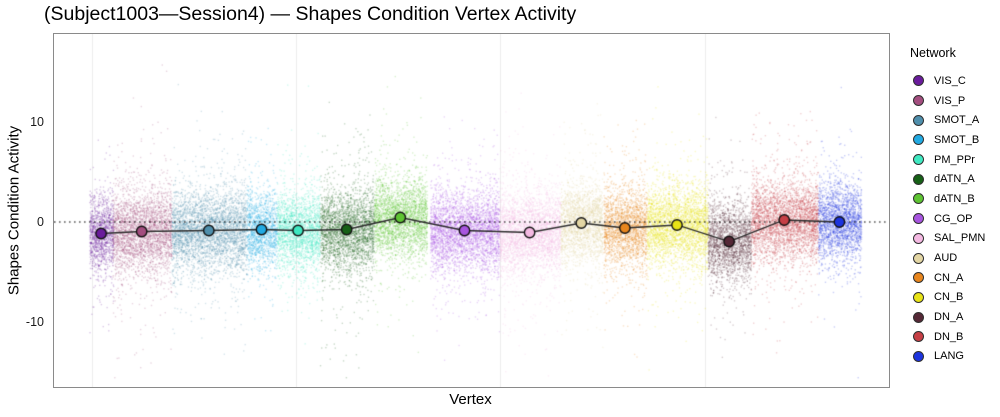 This screenshot has height=417, width=1000. I want to click on legend-item-label: PM_PPr, so click(954, 159).